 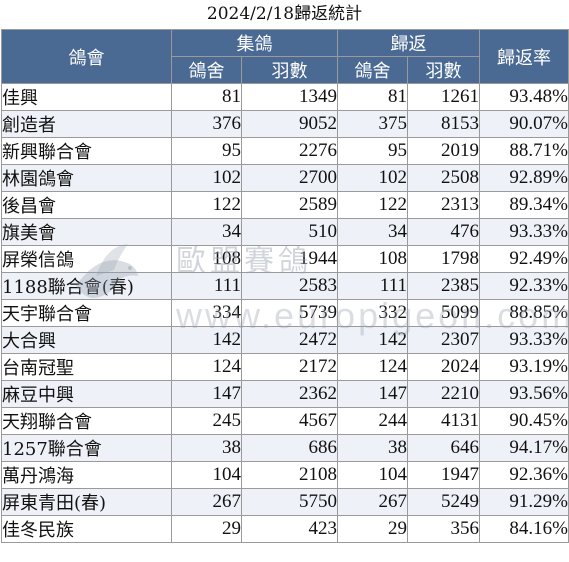 I want to click on collected-lofts-cell: 142, so click(x=206, y=340).